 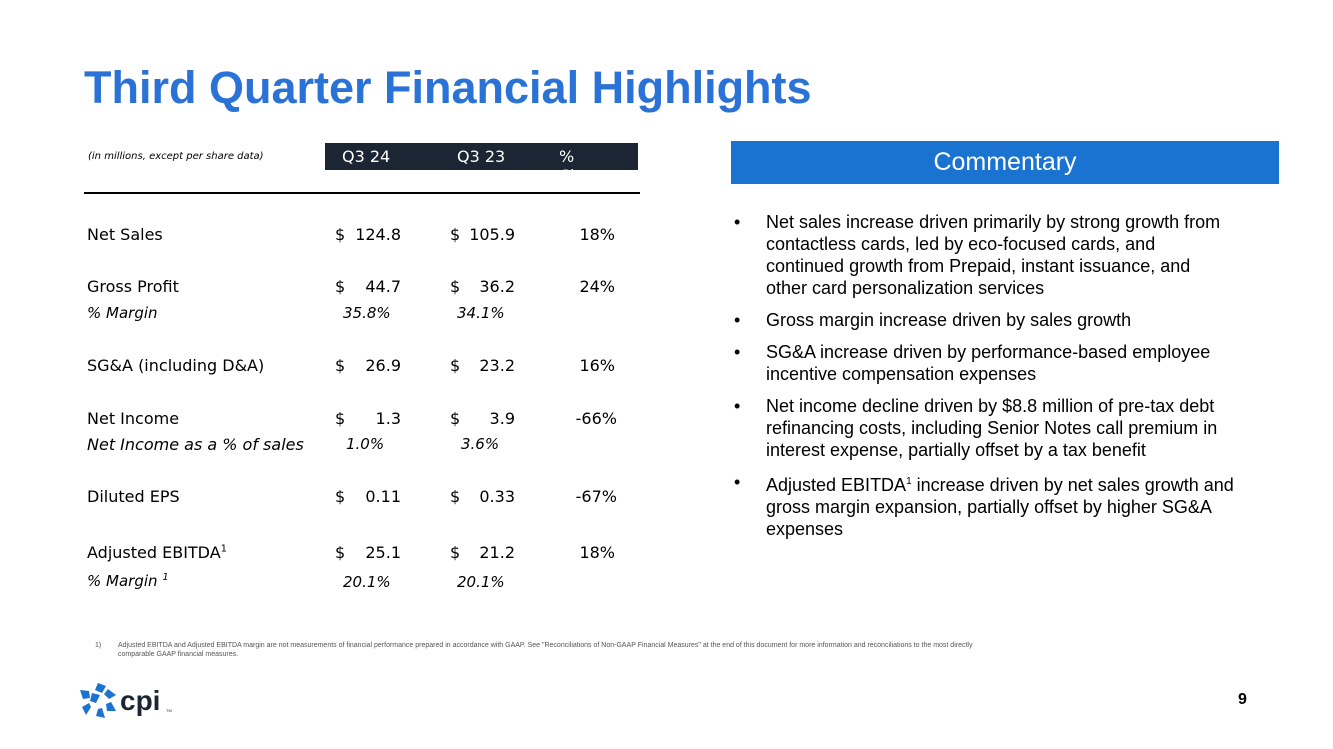 I want to click on row-label: Net Sales, so click(x=125, y=234).